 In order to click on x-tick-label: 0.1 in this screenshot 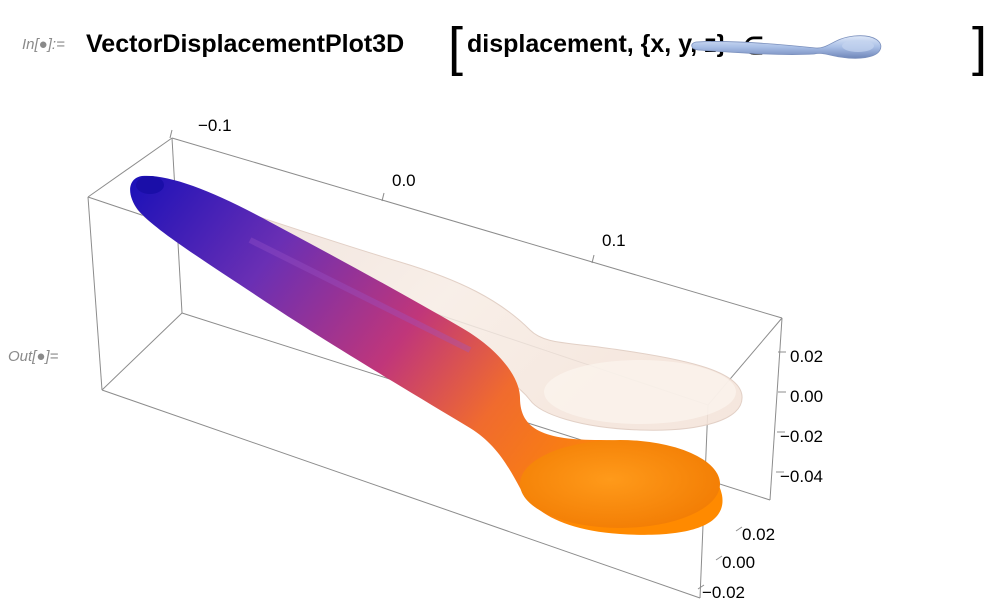, I will do `click(614, 240)`.